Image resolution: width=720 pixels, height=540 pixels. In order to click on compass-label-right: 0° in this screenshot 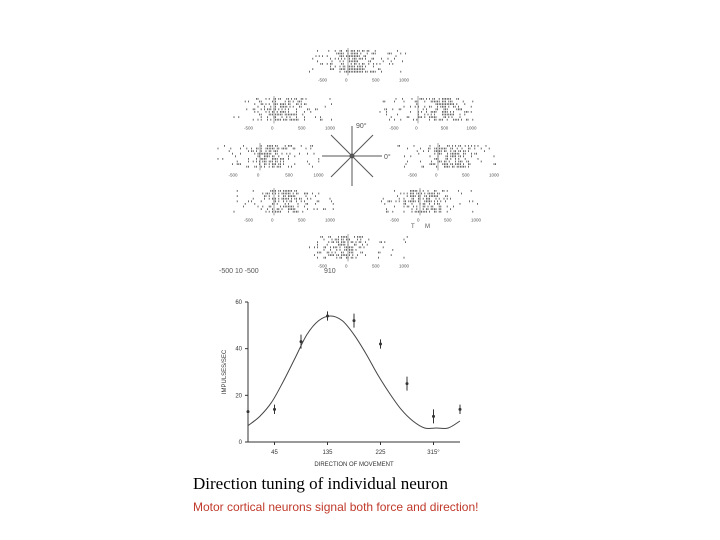, I will do `click(387, 157)`.